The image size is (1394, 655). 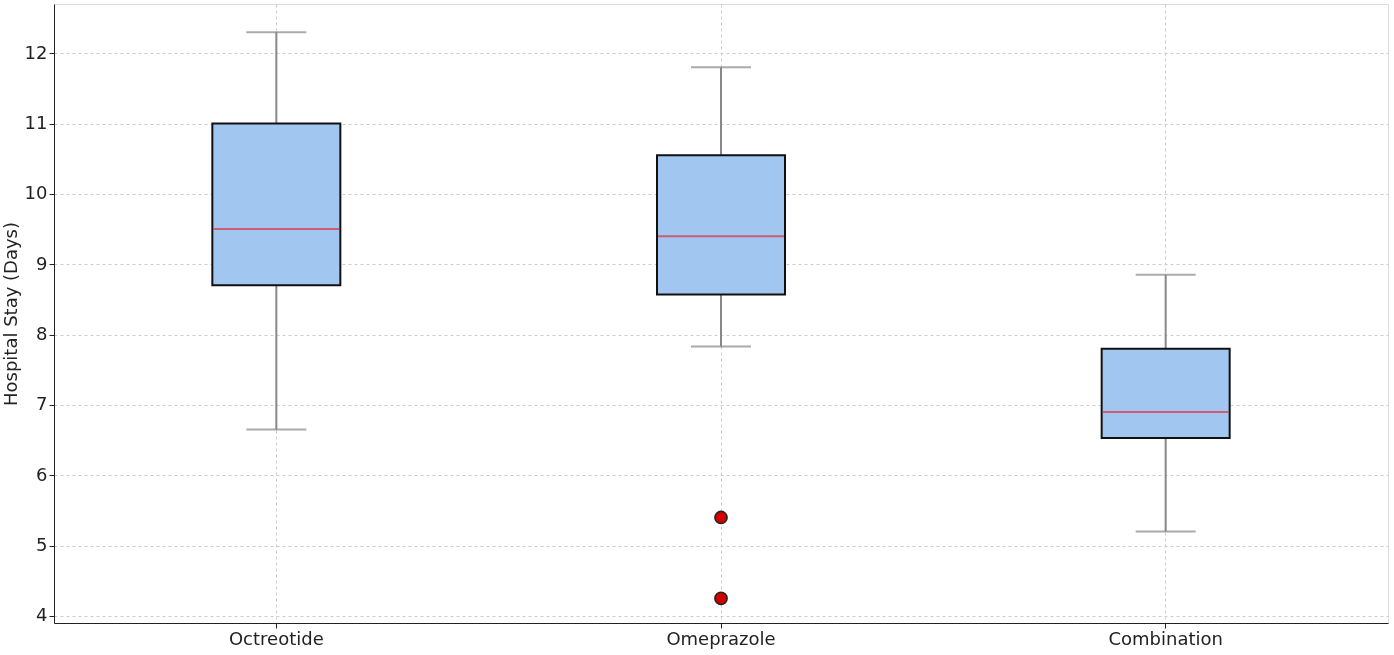 What do you see at coordinates (36, 52) in the screenshot?
I see `y-tick-label: 12` at bounding box center [36, 52].